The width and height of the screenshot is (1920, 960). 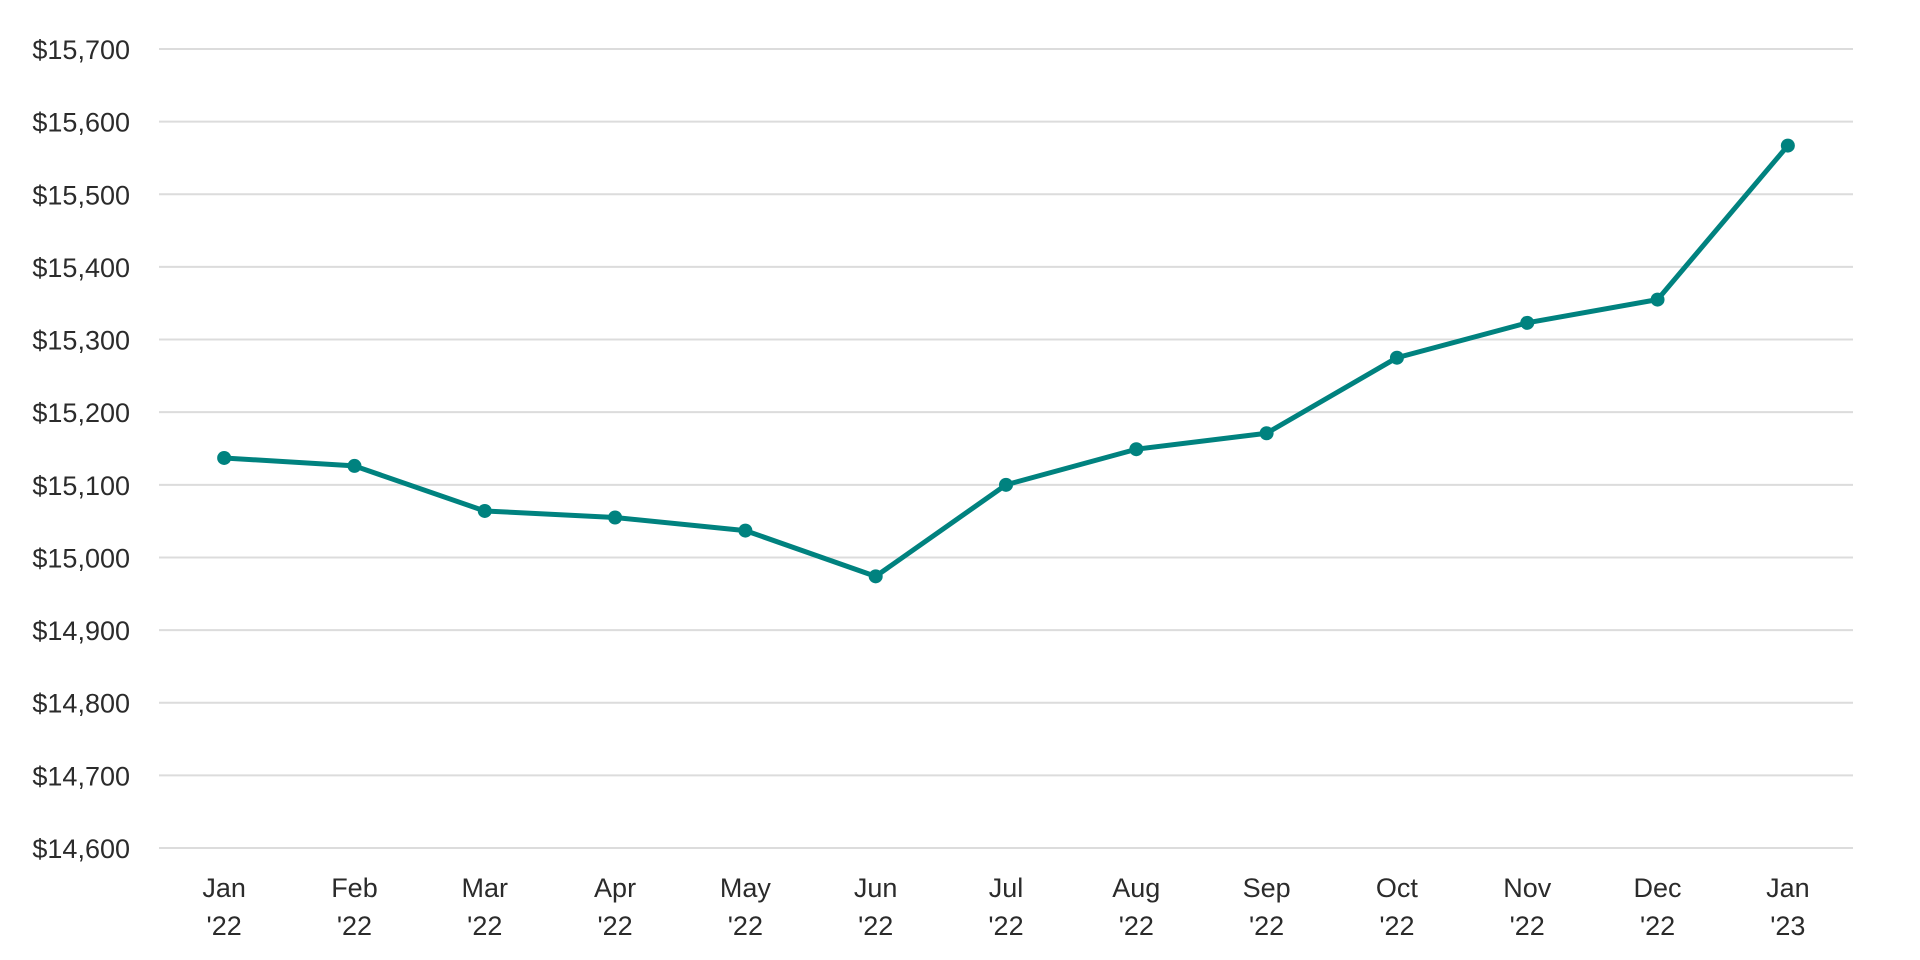 I want to click on x-axis-tick-label: Oct '22, so click(x=1397, y=907).